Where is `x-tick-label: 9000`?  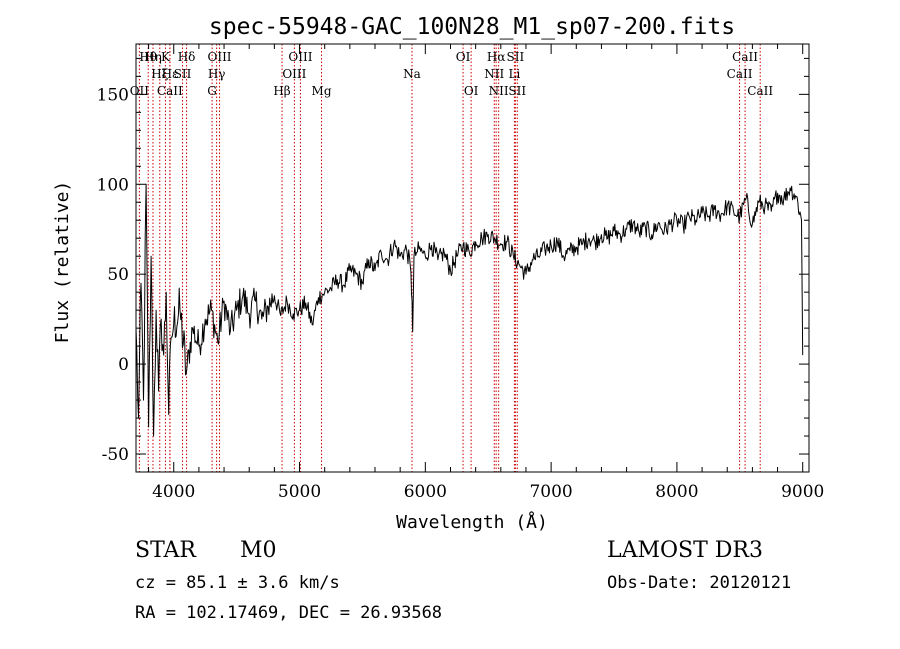
x-tick-label: 9000 is located at coordinates (802, 492).